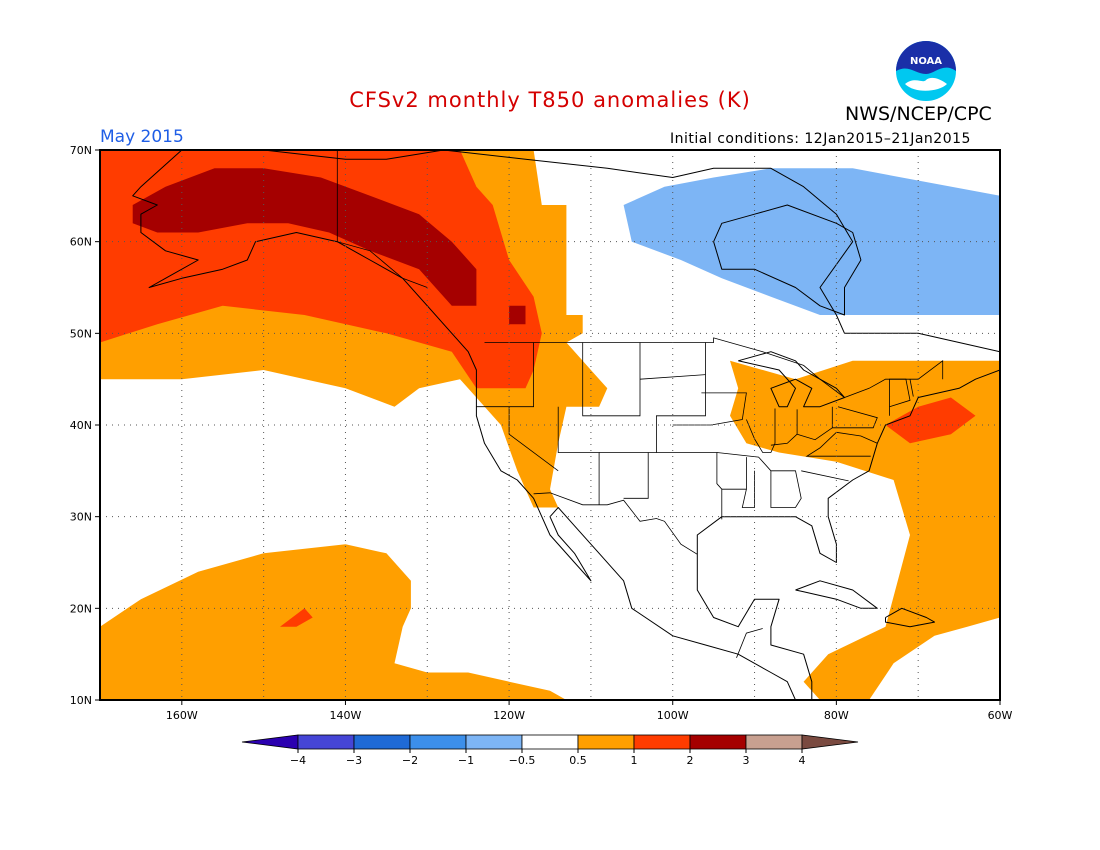  I want to click on lat-tick-label: 30N, so click(81, 517).